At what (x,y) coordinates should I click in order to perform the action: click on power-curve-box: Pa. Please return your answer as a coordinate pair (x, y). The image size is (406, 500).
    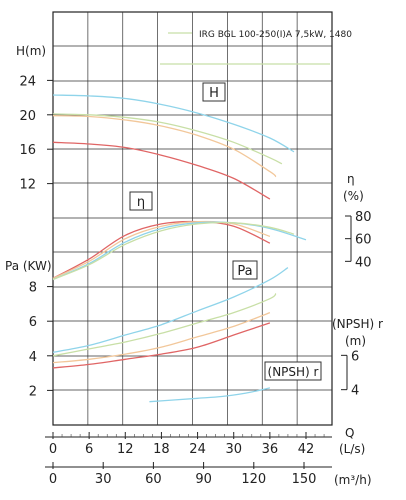
    Looking at the image, I should click on (245, 270).